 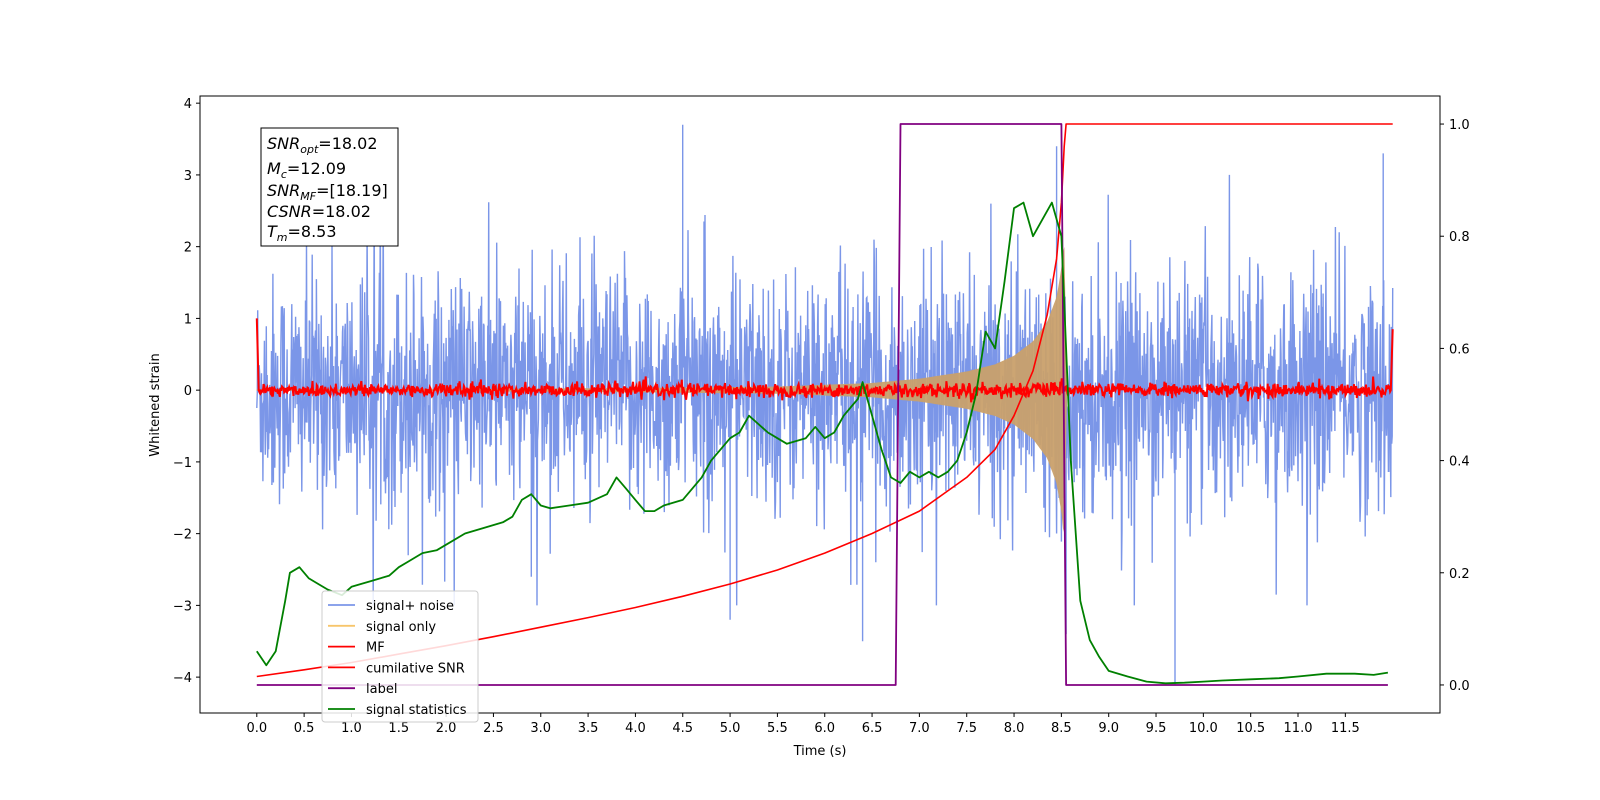 What do you see at coordinates (1061, 728) in the screenshot?
I see `x-tick-label: 8.5` at bounding box center [1061, 728].